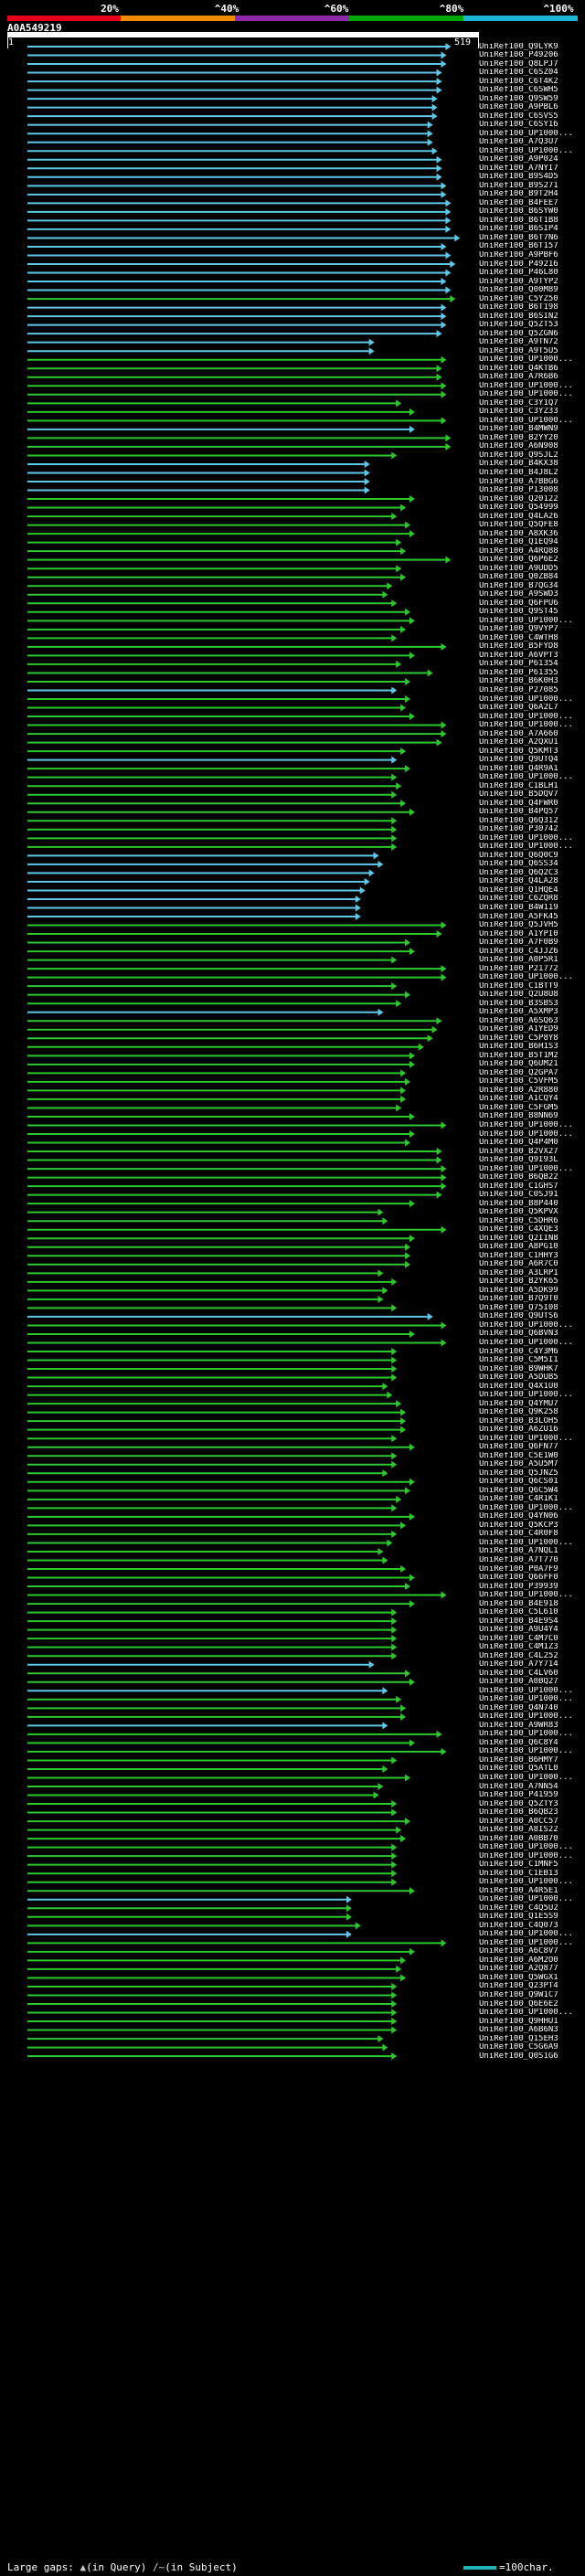  I want to click on hit-label: UniRef100_Q5ZT53, so click(518, 325).